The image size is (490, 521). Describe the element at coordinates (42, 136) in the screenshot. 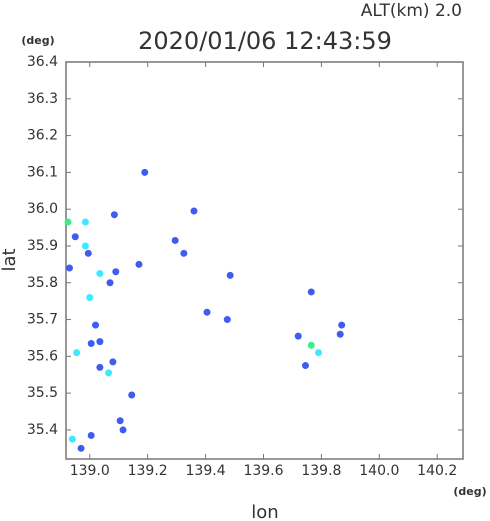

I see `y-tick-label: 36.2` at that location.